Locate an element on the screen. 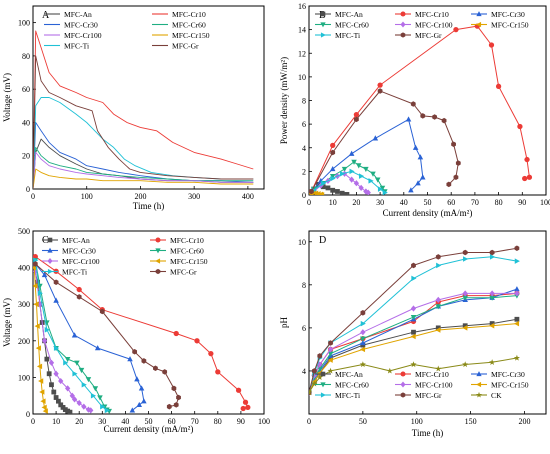 Image resolution: width=550 pixels, height=454 pixels. y-tick-label: 12 is located at coordinates (302, 53).